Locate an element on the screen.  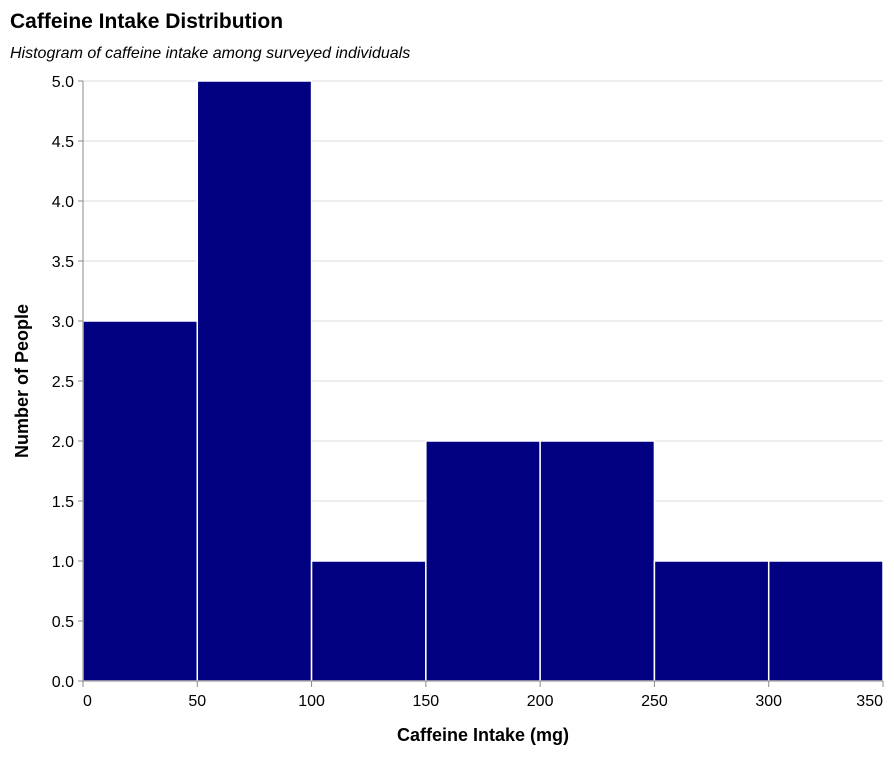
x-tick-label: 200 is located at coordinates (540, 701).